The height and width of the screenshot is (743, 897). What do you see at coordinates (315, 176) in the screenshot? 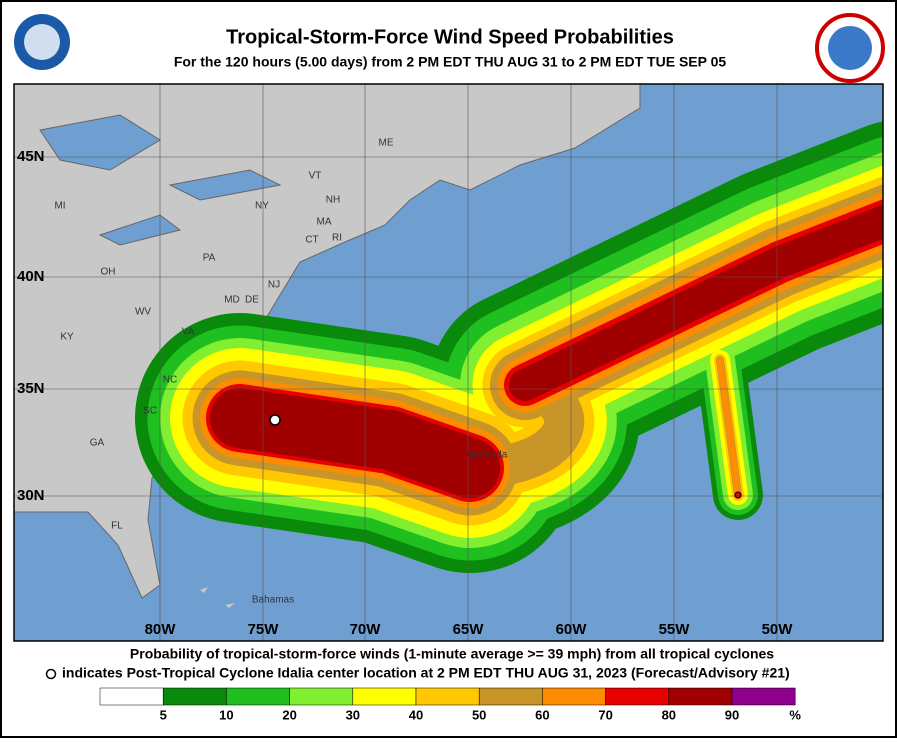
I see `region-label: VT` at bounding box center [315, 176].